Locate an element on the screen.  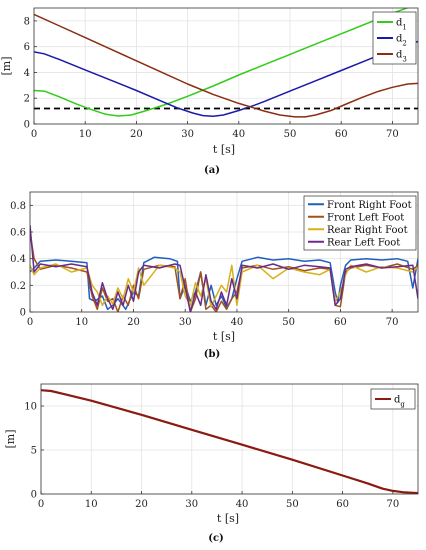
legend-box is located at coordinates (393, 399).